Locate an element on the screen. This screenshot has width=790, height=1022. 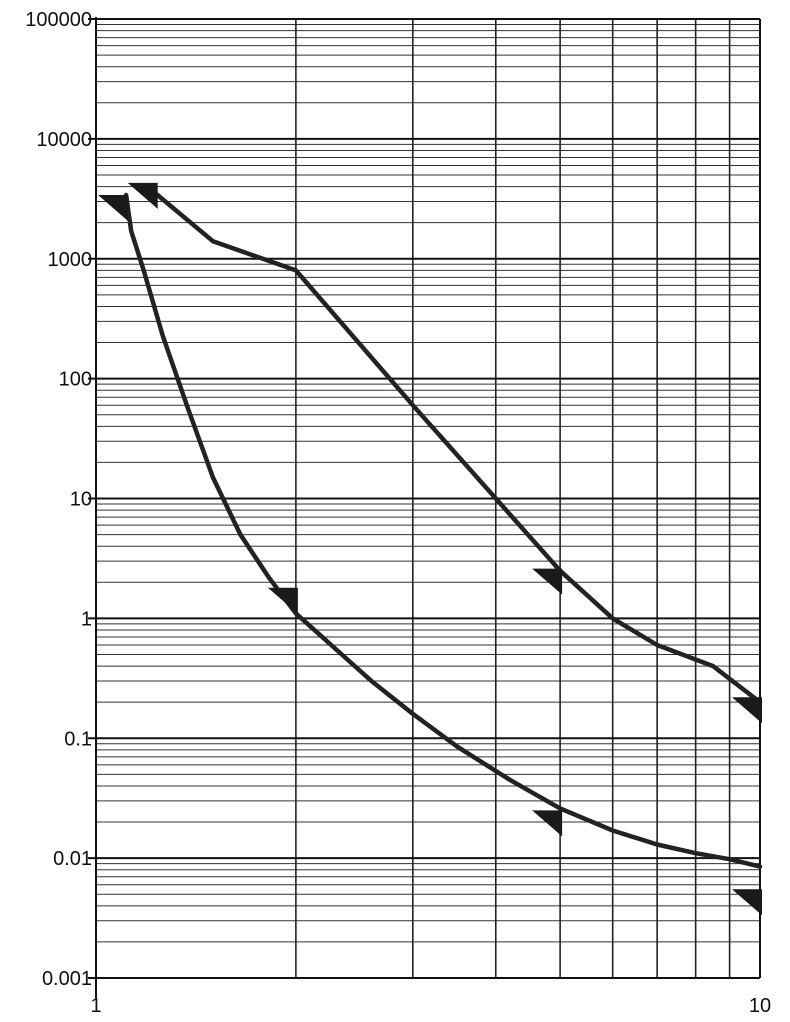
y-tick-labels: 100000 10000 1000 100 10 1 0.1 0.01 0.001 is located at coordinates (58, 499).